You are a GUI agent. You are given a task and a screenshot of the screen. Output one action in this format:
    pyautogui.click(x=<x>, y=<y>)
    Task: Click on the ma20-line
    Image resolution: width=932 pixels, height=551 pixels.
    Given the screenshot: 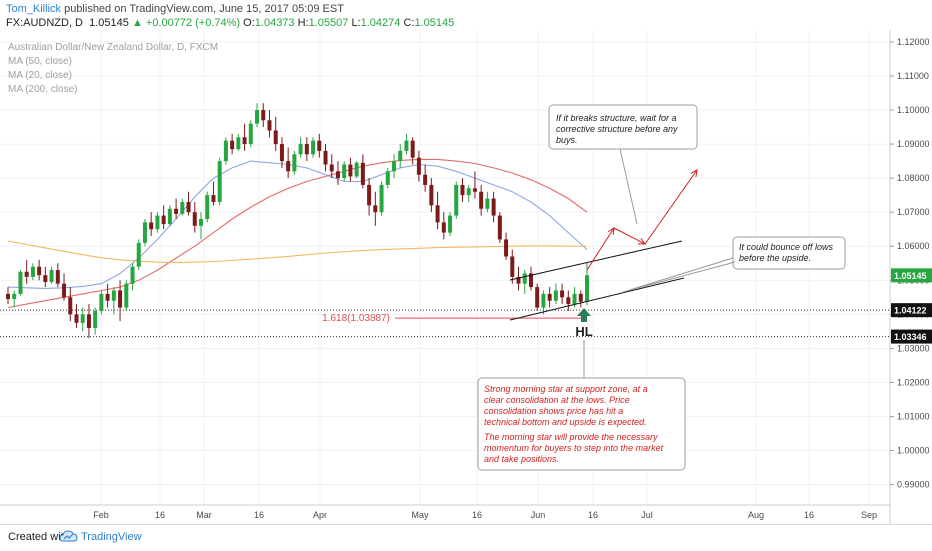 What is the action you would take?
    pyautogui.click(x=297, y=224)
    